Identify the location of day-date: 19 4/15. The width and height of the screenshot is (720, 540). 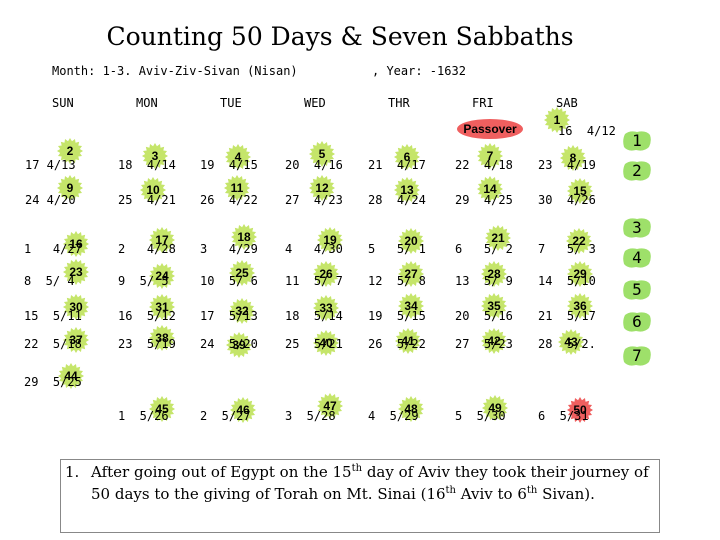
(229, 165).